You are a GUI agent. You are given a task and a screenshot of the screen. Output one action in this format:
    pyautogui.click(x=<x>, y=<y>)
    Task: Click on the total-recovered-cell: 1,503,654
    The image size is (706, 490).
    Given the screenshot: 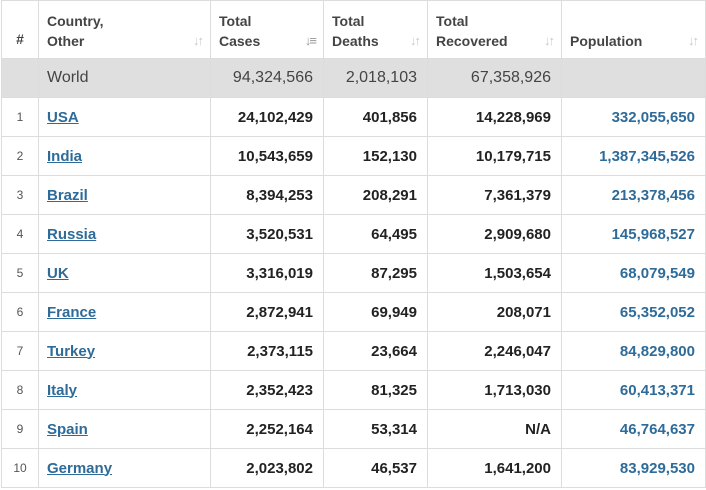 What is the action you would take?
    pyautogui.click(x=494, y=273)
    